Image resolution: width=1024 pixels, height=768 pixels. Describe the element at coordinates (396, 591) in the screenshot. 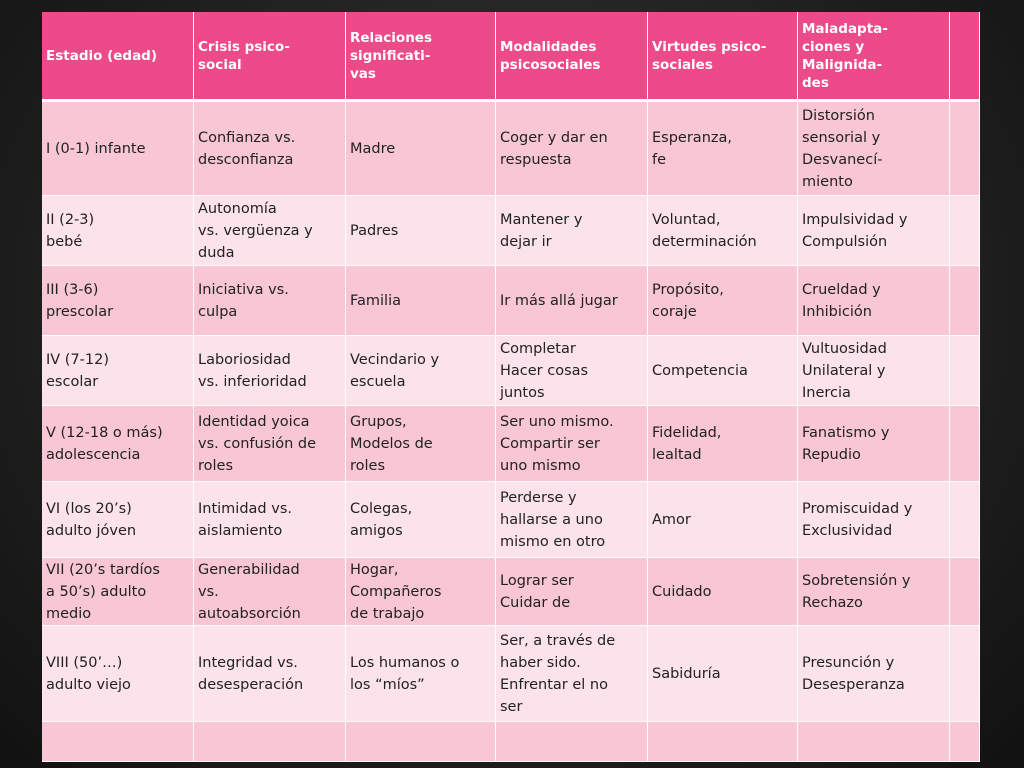

I see `cell-text: Compañeros` at that location.